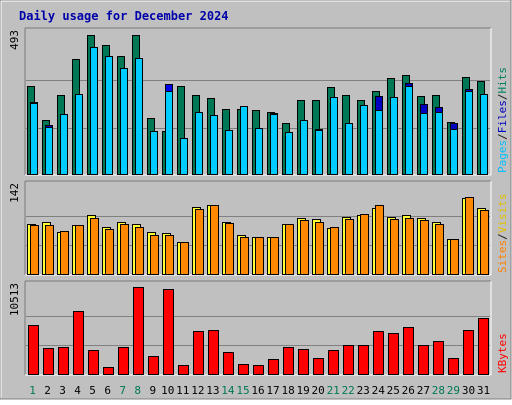  What do you see at coordinates (302, 390) in the screenshot?
I see `x-tick-label: 19` at bounding box center [302, 390].